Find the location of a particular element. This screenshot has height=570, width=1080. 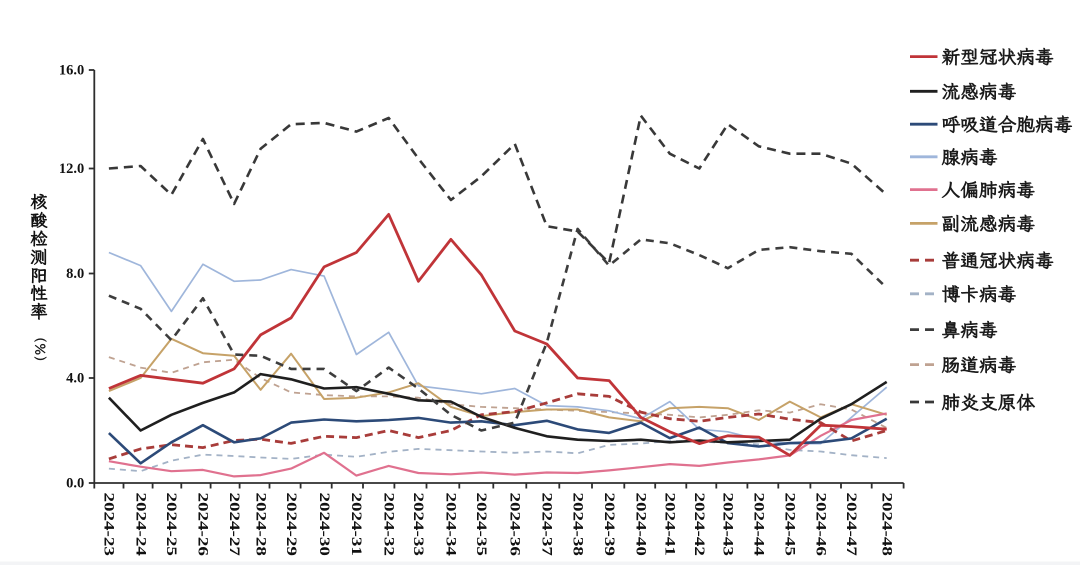

svg-text: 2024-25 is located at coordinates (172, 524).